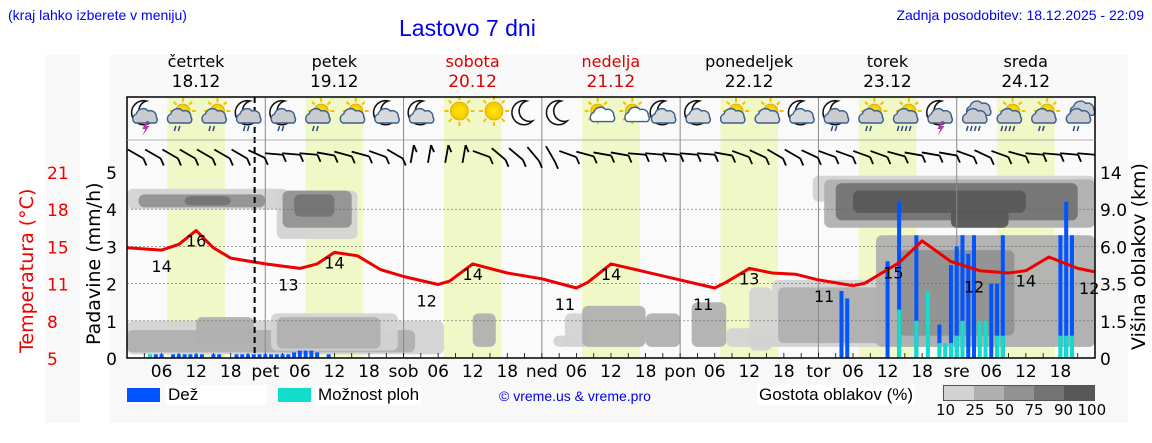 This screenshot has height=443, width=1152. What do you see at coordinates (957, 372) in the screenshot?
I see `x-tick: sre` at bounding box center [957, 372].